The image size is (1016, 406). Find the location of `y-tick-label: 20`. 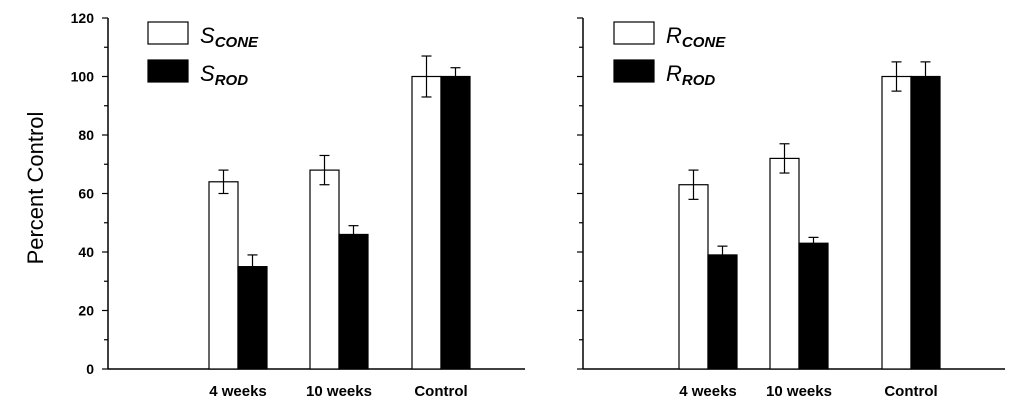

y-tick-label: 20 is located at coordinates (86, 311).